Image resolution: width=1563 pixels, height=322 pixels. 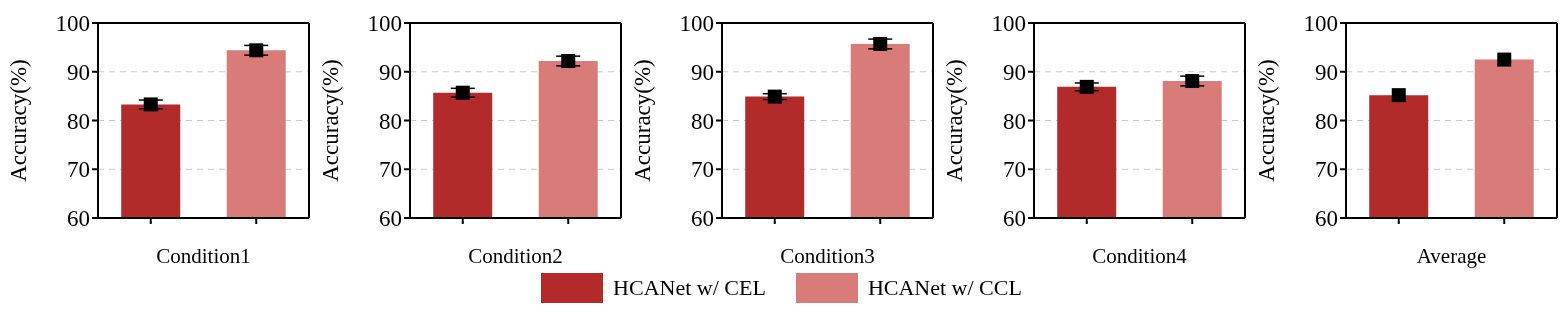 I want to click on x-axis-title: Condition2, so click(x=515, y=256).